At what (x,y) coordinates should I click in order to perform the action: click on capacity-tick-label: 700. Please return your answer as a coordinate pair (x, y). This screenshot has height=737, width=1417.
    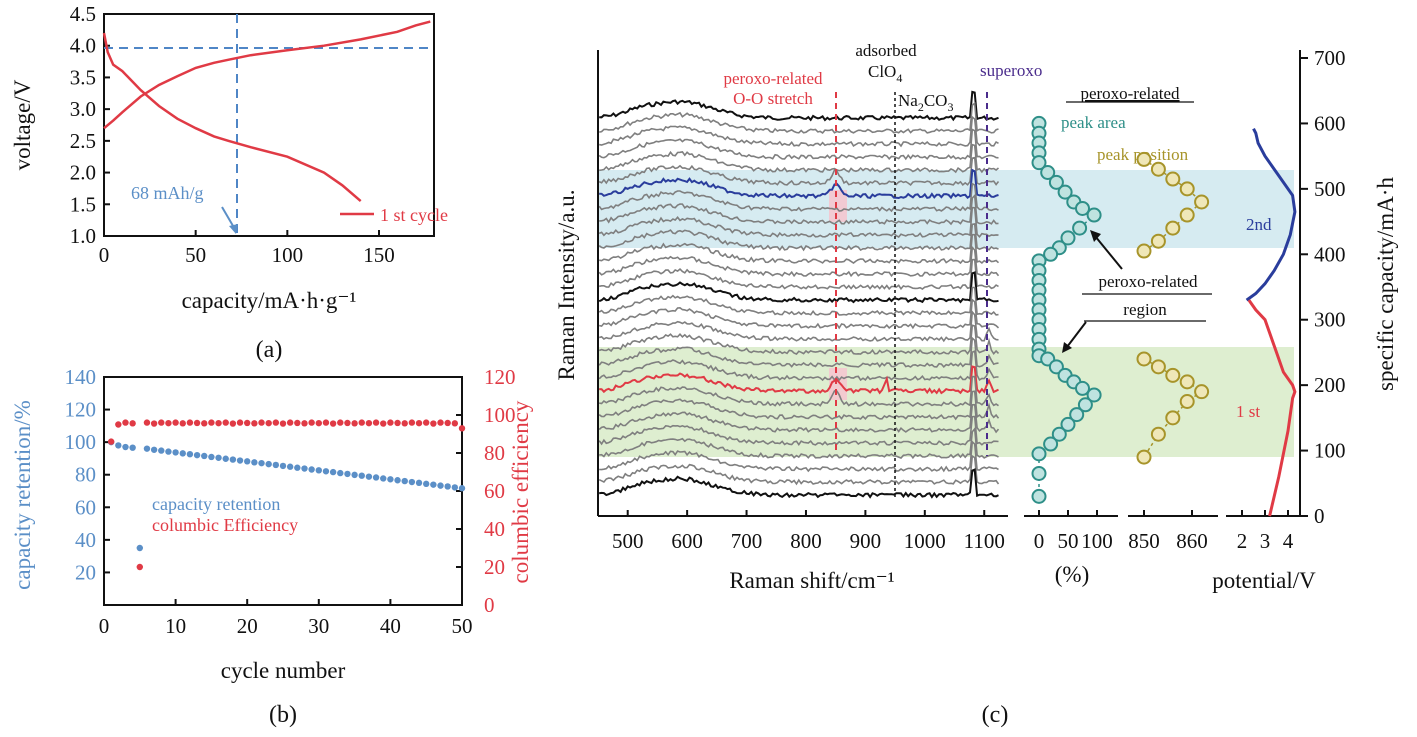
    Looking at the image, I should click on (1330, 58).